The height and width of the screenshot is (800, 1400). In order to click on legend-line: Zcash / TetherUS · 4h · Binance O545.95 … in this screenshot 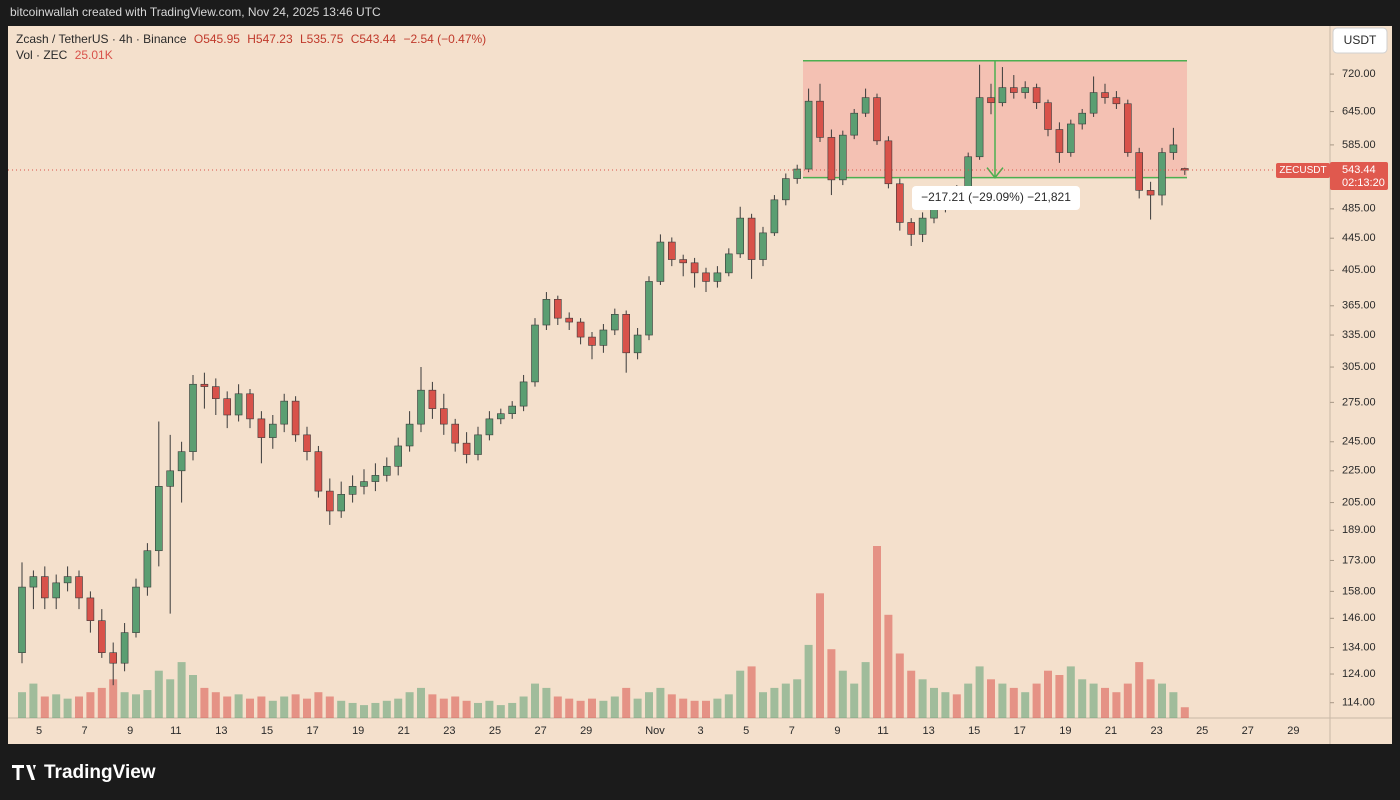, I will do `click(251, 39)`.